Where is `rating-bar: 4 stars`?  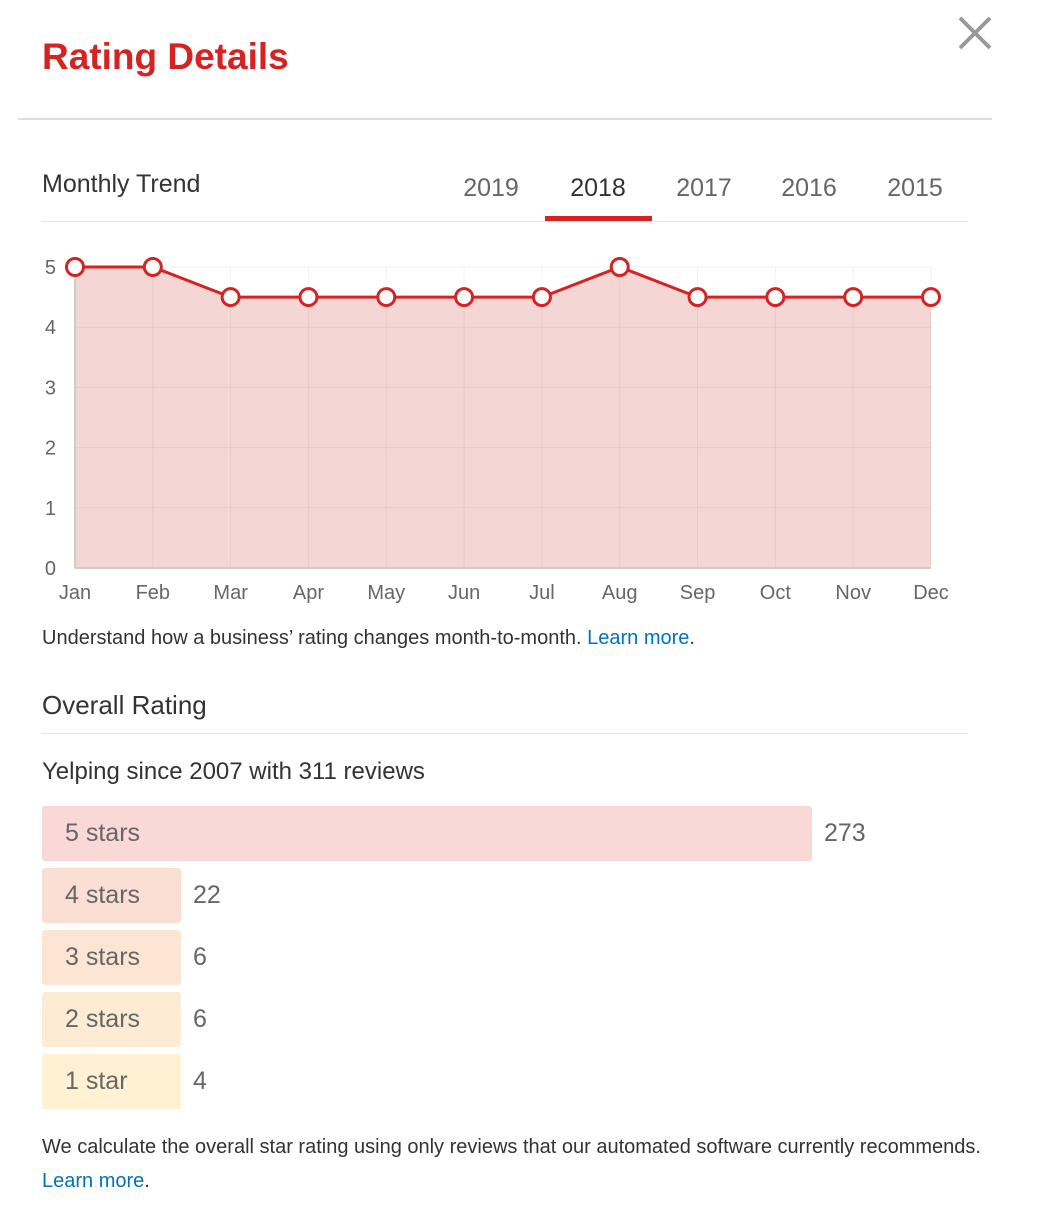
rating-bar: 4 stars is located at coordinates (111, 895).